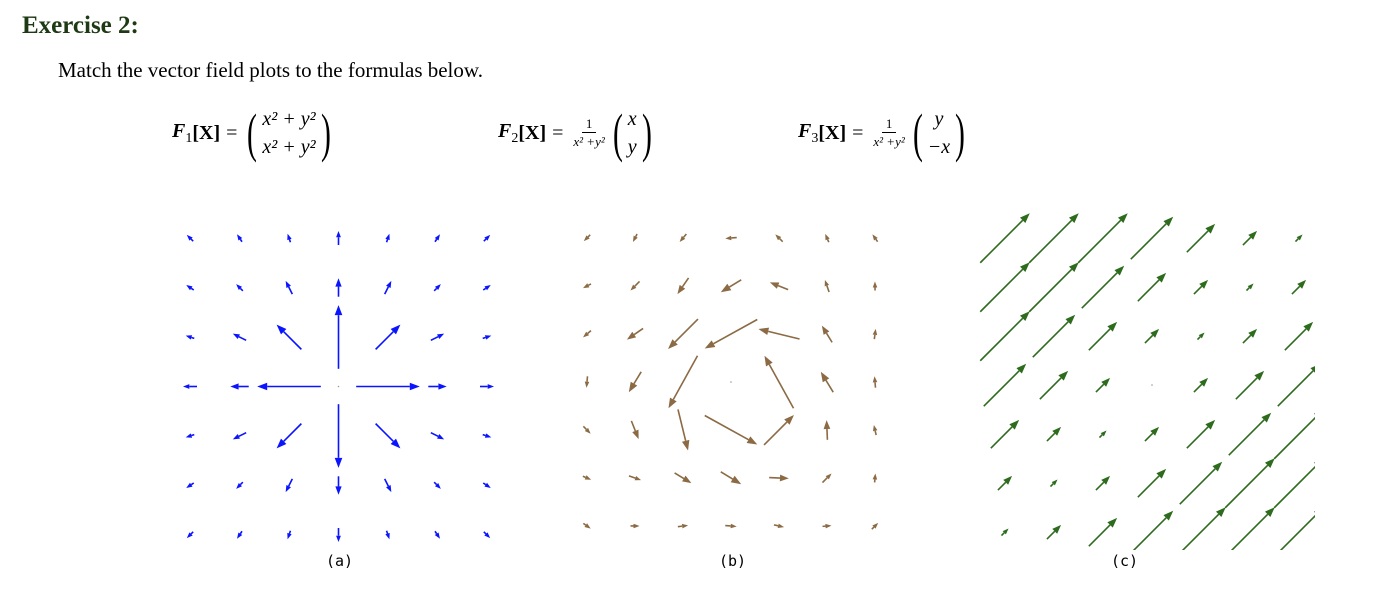 The height and width of the screenshot is (592, 1382). I want to click on fraction: 1 x² +y², so click(888, 133).